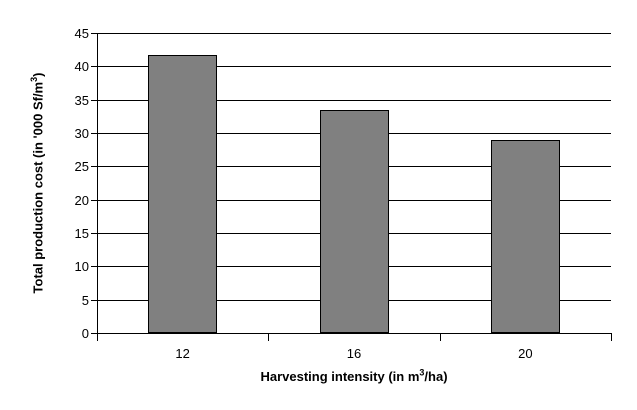 This screenshot has height=410, width=637. I want to click on x-tick-label: 20, so click(525, 353).